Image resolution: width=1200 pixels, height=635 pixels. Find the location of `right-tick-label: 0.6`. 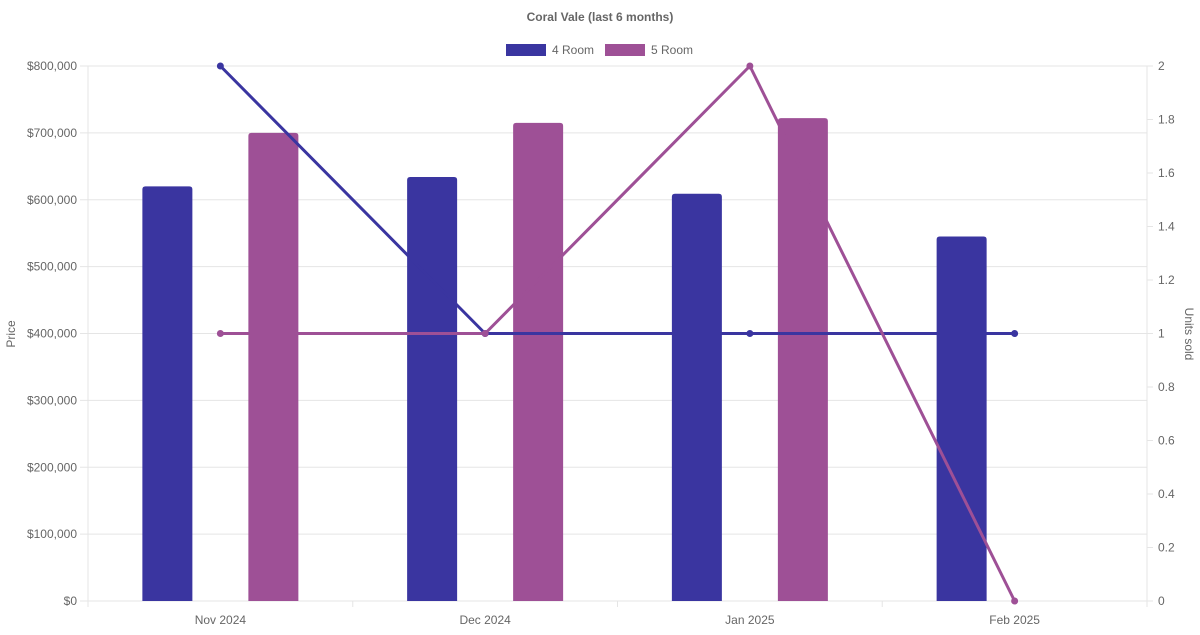

right-tick-label: 0.6 is located at coordinates (1166, 441).